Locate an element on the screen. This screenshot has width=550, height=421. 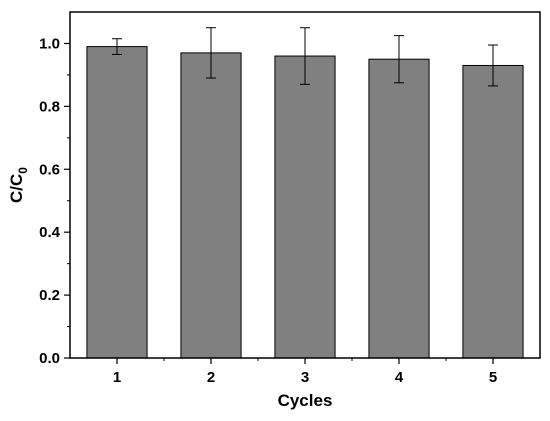
y-axis-title-base: C/C is located at coordinates (16, 188).